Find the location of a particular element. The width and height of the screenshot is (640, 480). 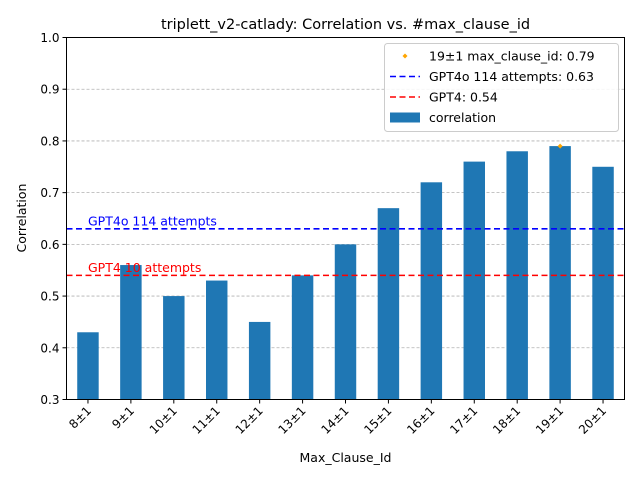

reference-line-label-0: GPT4o 114 attempts is located at coordinates (152, 220).